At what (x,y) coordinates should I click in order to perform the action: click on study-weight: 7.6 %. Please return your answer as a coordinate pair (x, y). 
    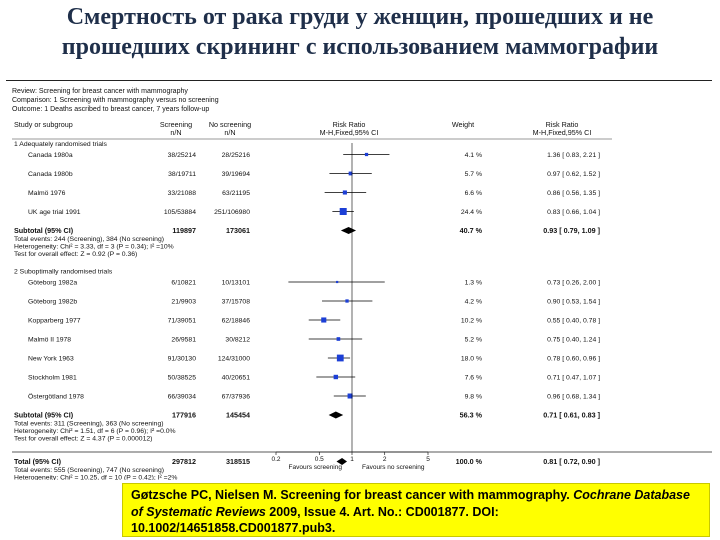
    Looking at the image, I should click on (473, 378).